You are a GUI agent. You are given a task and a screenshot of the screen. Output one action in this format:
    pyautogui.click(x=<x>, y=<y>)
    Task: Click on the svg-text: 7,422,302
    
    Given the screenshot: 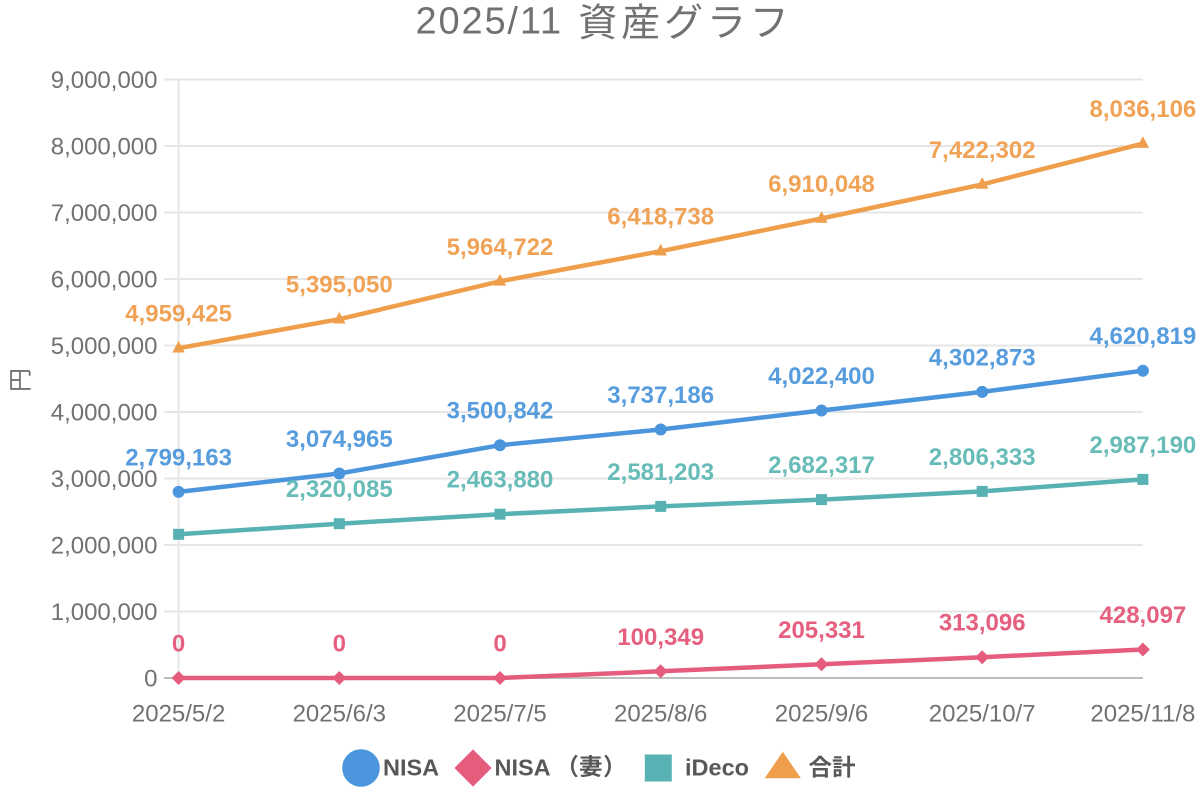 What is the action you would take?
    pyautogui.click(x=982, y=150)
    